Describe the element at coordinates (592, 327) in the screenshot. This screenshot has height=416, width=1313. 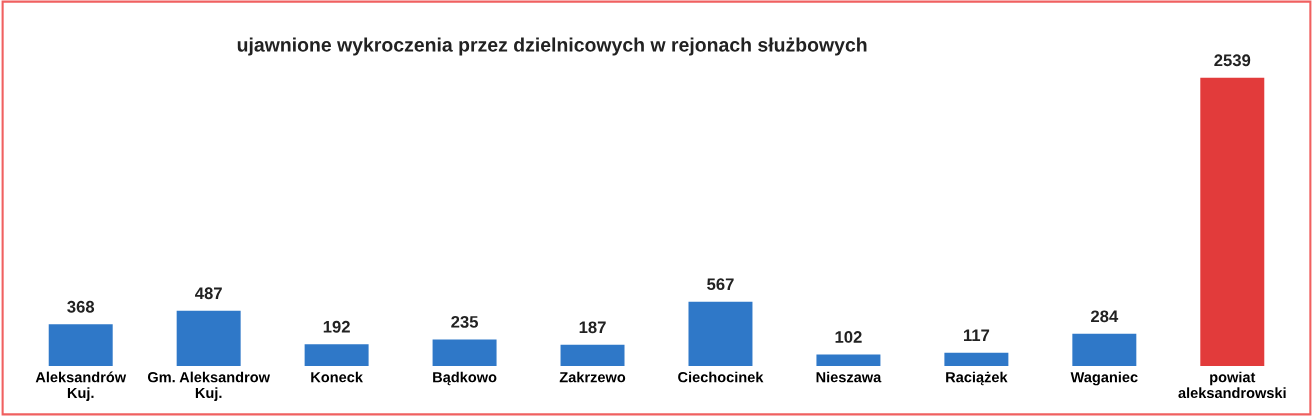
I see `data-label: 187` at that location.